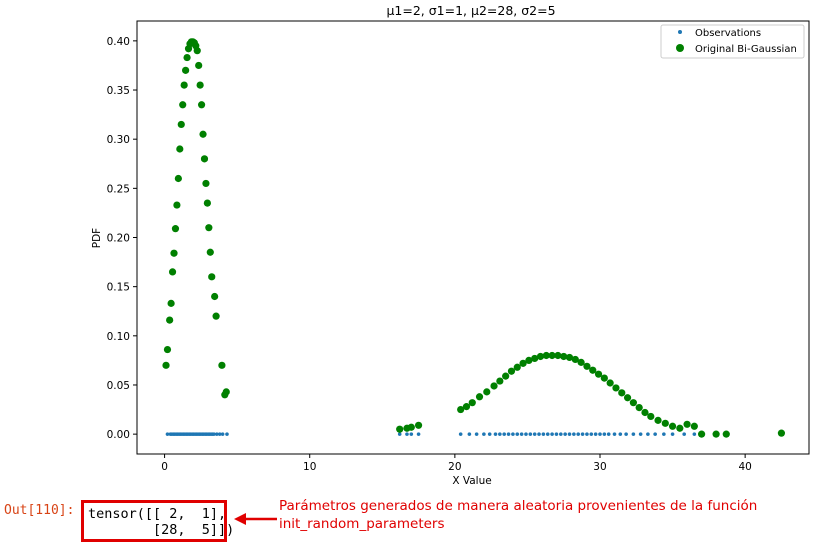  I want to click on tensor-output-line-1: tensor([[ 2, 1],, so click(157, 514).